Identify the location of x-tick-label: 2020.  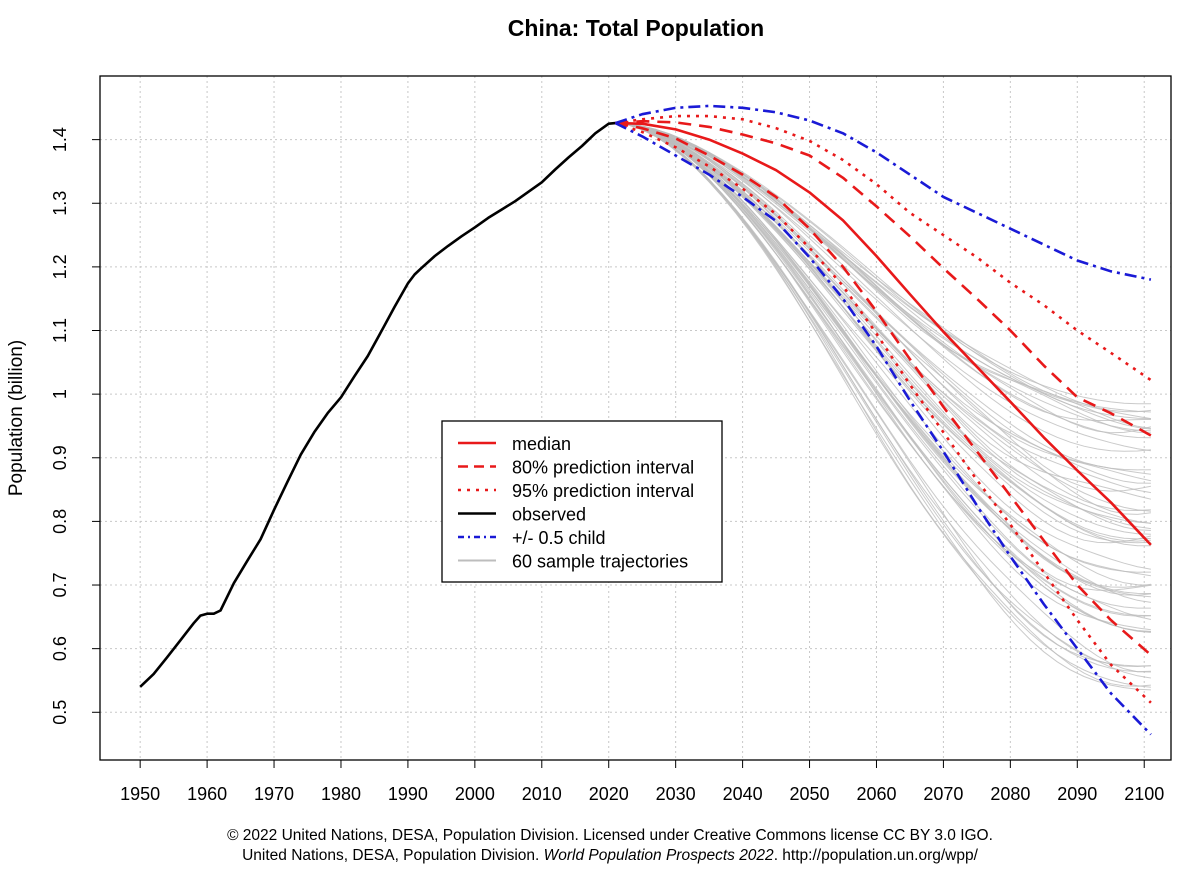
(609, 794).